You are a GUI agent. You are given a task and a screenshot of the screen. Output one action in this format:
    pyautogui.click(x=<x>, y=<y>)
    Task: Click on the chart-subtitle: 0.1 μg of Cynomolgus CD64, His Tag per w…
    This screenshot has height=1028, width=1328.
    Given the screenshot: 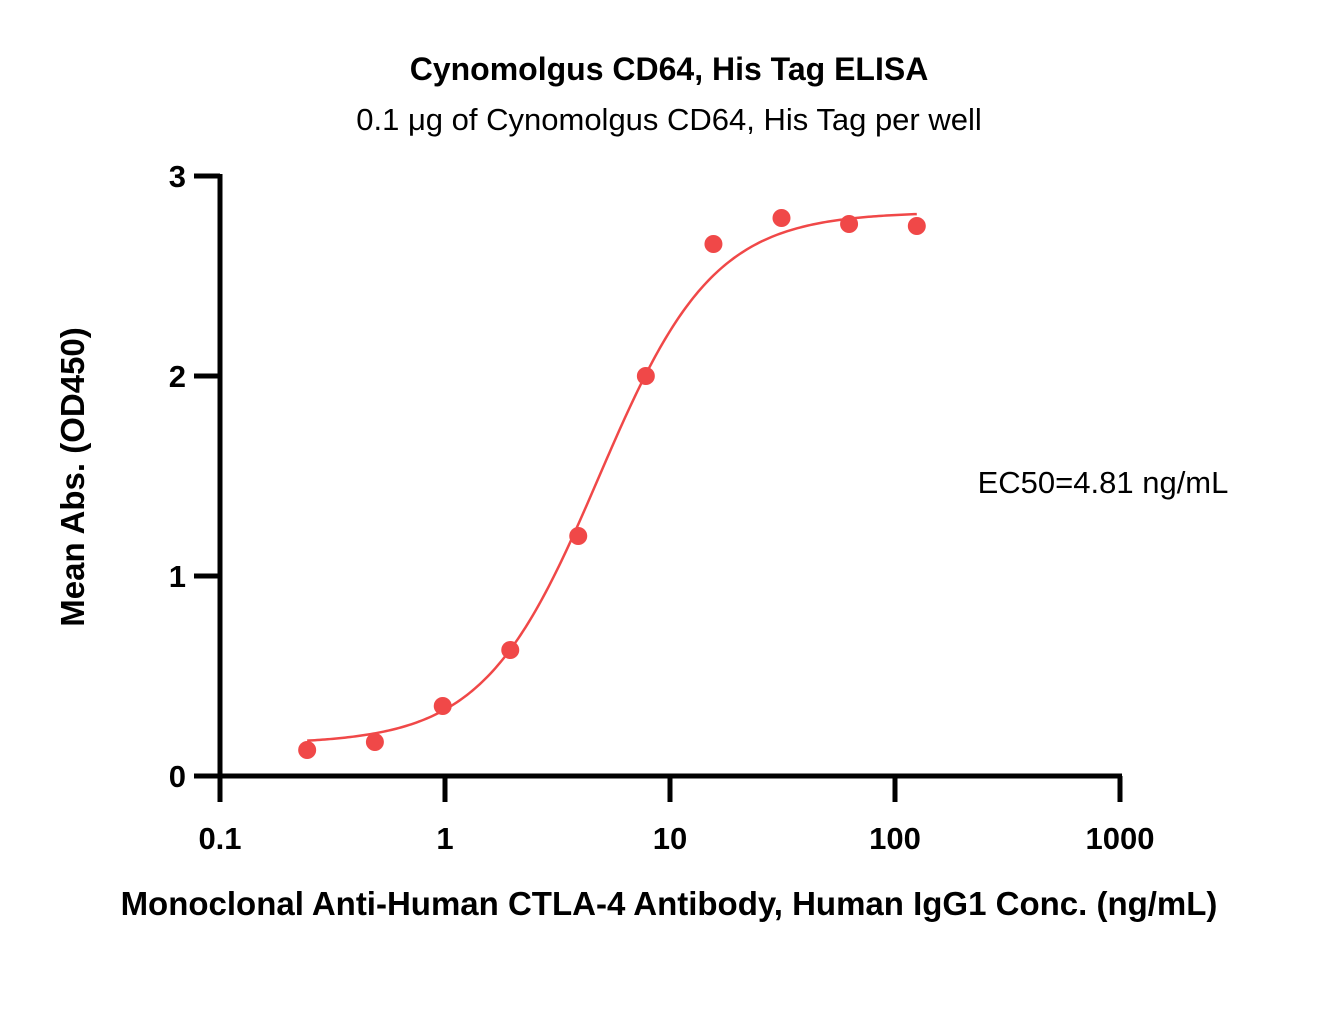 What is the action you would take?
    pyautogui.click(x=669, y=119)
    